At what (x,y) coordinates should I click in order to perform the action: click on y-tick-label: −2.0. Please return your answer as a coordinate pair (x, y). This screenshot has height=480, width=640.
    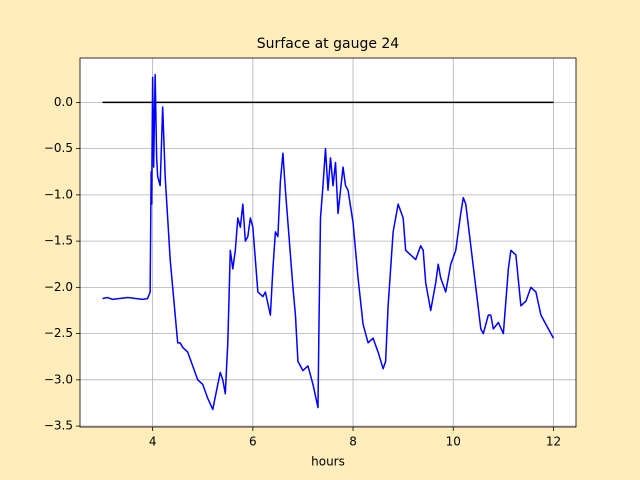
    Looking at the image, I should click on (58, 287).